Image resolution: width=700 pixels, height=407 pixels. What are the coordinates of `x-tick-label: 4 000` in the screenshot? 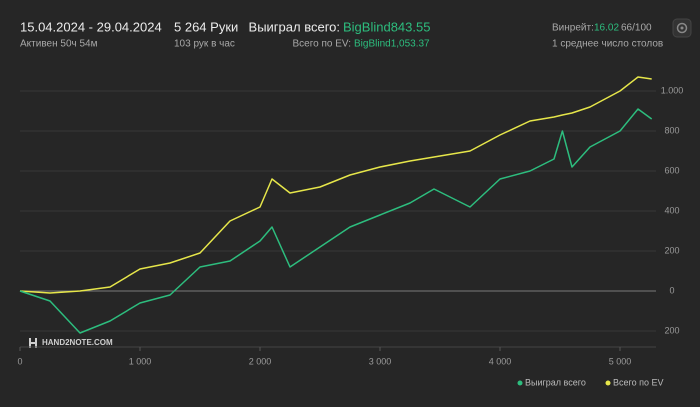 It's located at (500, 361).